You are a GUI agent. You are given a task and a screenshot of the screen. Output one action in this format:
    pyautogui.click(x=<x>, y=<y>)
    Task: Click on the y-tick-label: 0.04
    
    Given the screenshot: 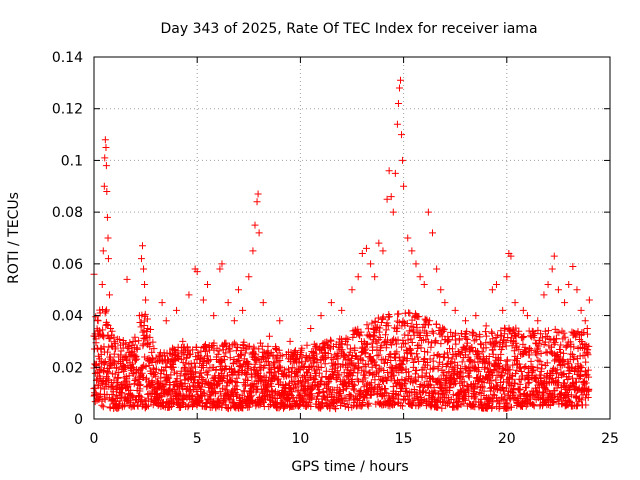 What is the action you would take?
    pyautogui.click(x=67, y=317)
    